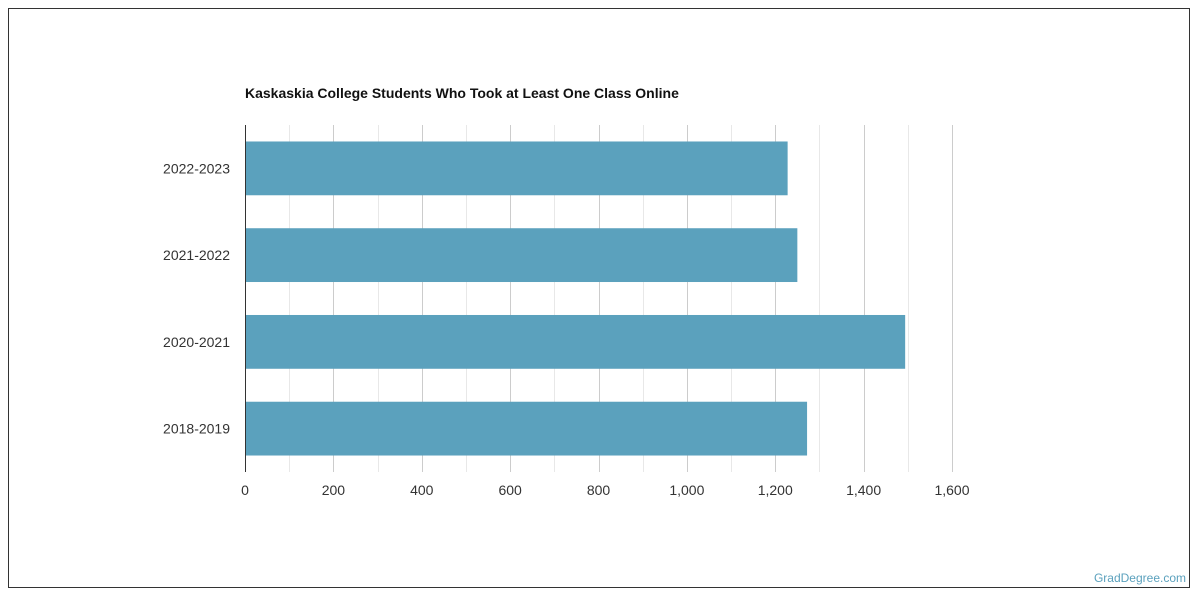 The image size is (1200, 600). I want to click on x-tick-label: 400, so click(422, 490).